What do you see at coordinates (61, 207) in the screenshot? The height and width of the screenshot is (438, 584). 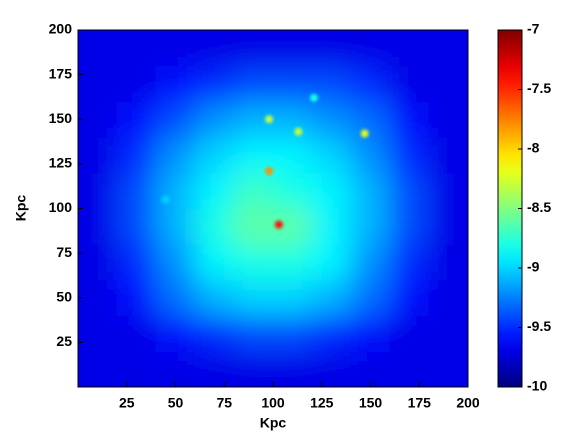 I see `y-tick-label: 100` at bounding box center [61, 207].